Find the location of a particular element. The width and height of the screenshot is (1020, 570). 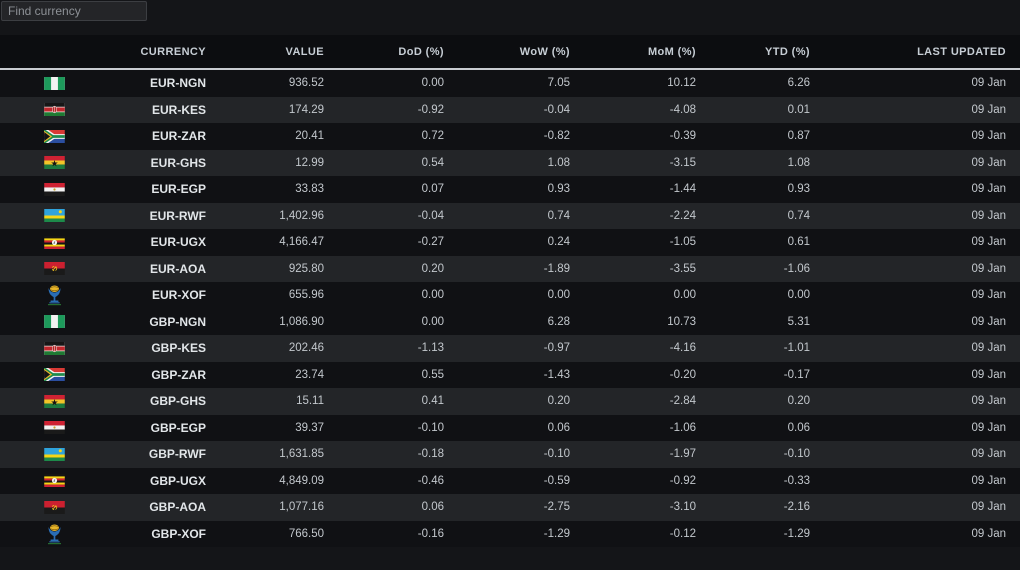

currency-pair-label: EUR-GHS is located at coordinates (178, 162).